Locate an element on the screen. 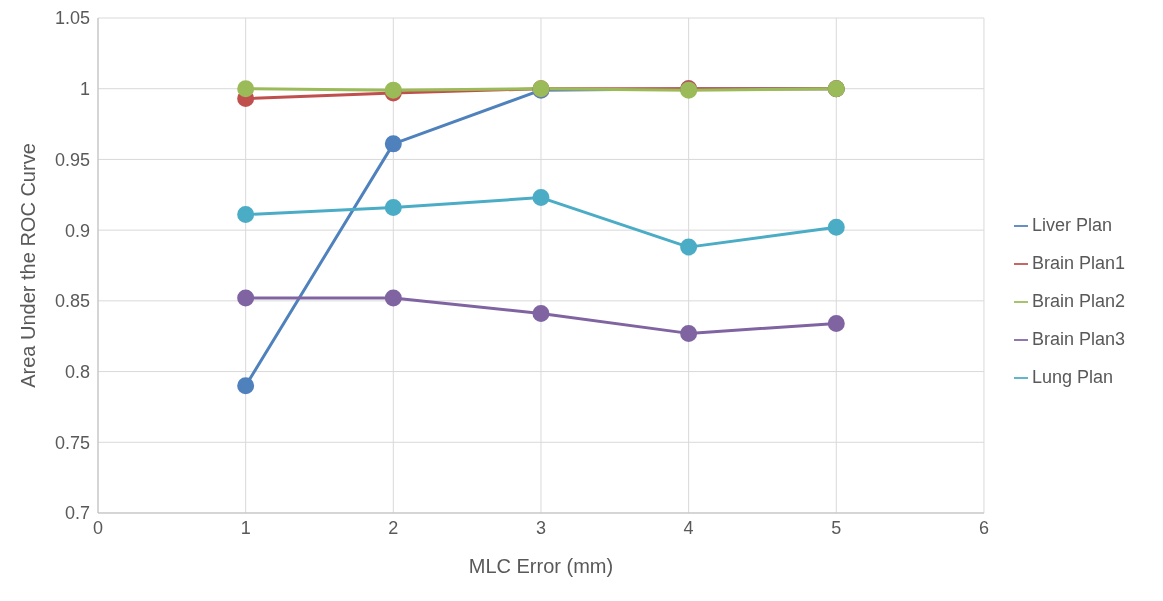 The height and width of the screenshot is (601, 1163). legend-label: Liver Plan is located at coordinates (1071, 224).